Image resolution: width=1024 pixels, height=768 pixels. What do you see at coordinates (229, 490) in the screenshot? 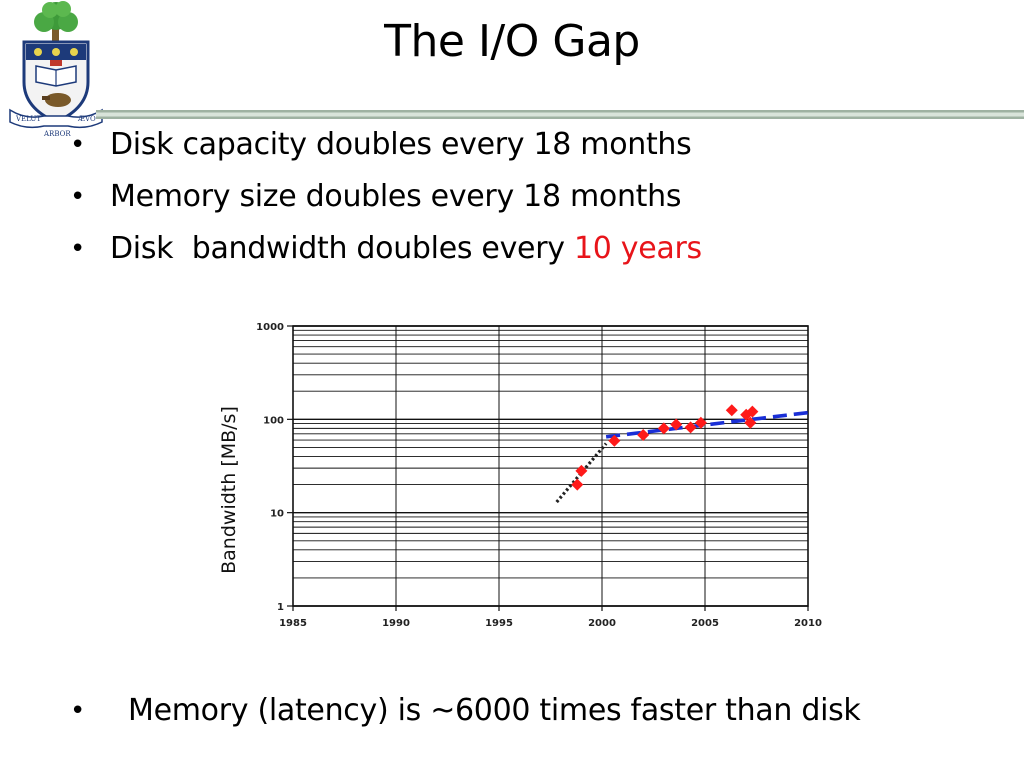
I see `y-axis-label: Bandwidth [MB/s]` at bounding box center [229, 490].